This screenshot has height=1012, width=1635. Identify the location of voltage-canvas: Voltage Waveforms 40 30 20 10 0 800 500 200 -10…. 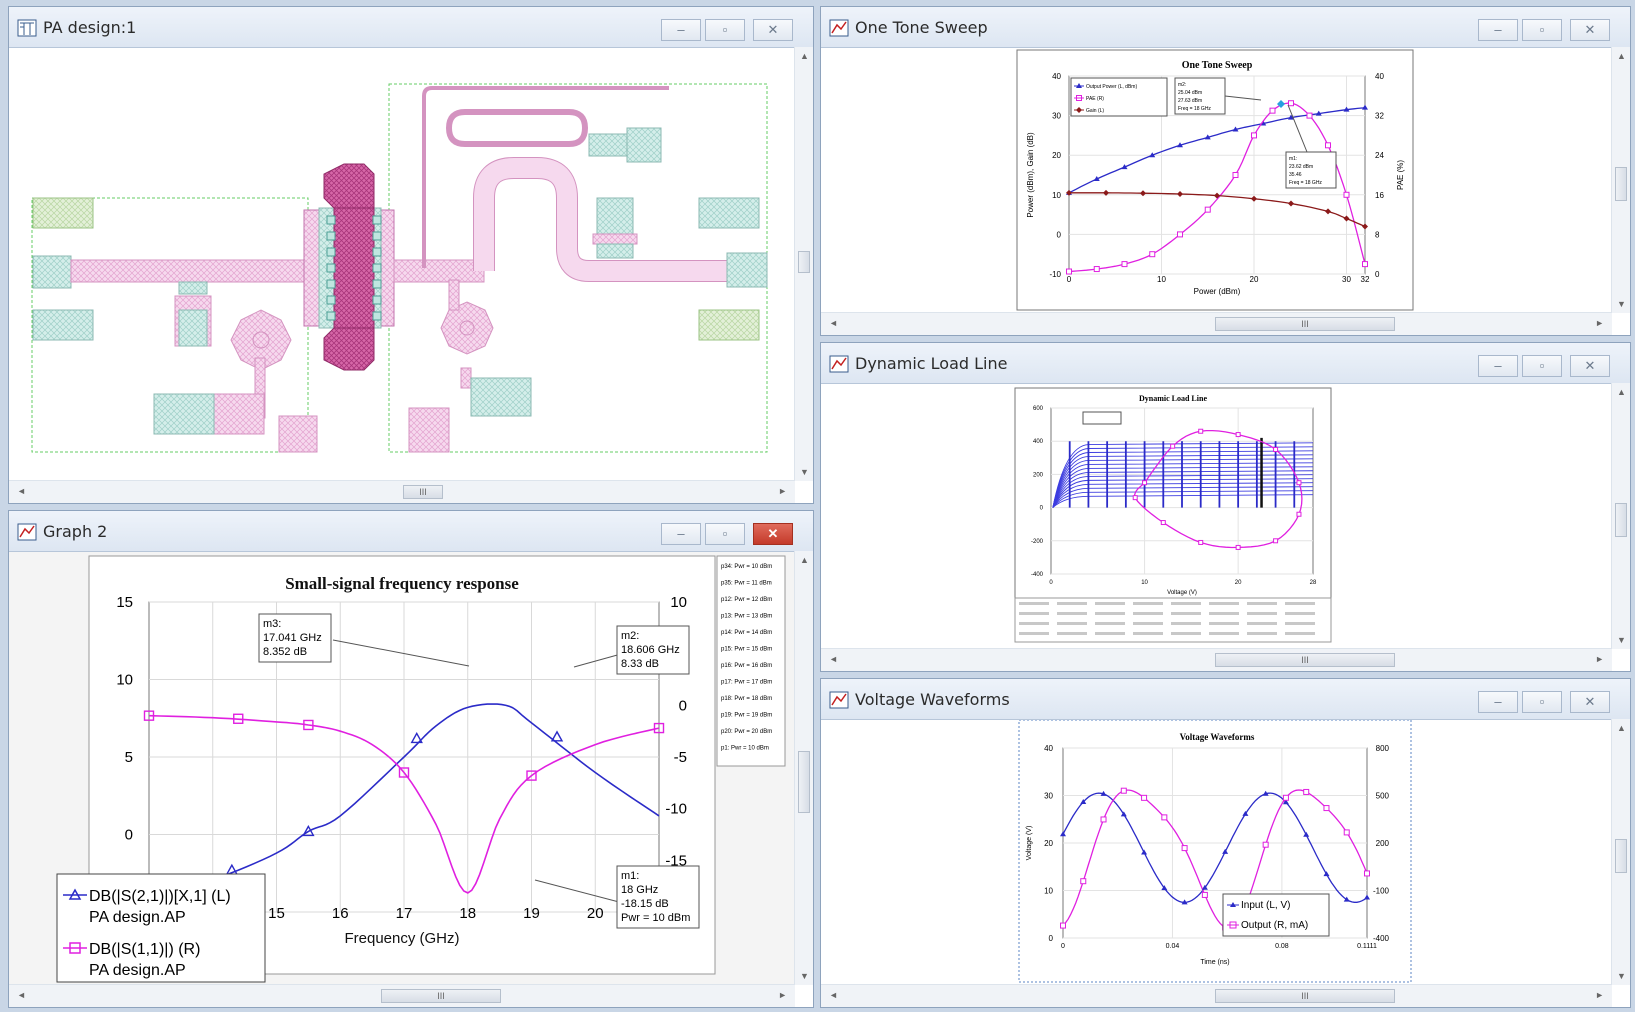
(1216, 852).